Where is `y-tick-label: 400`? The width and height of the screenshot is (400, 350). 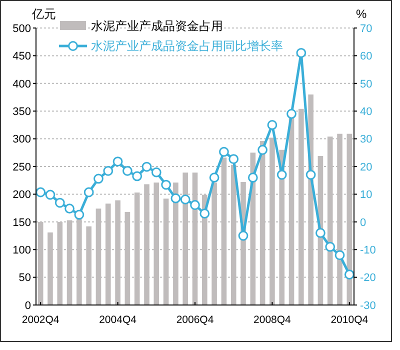 y-tick-label: 400 is located at coordinates (21, 84).